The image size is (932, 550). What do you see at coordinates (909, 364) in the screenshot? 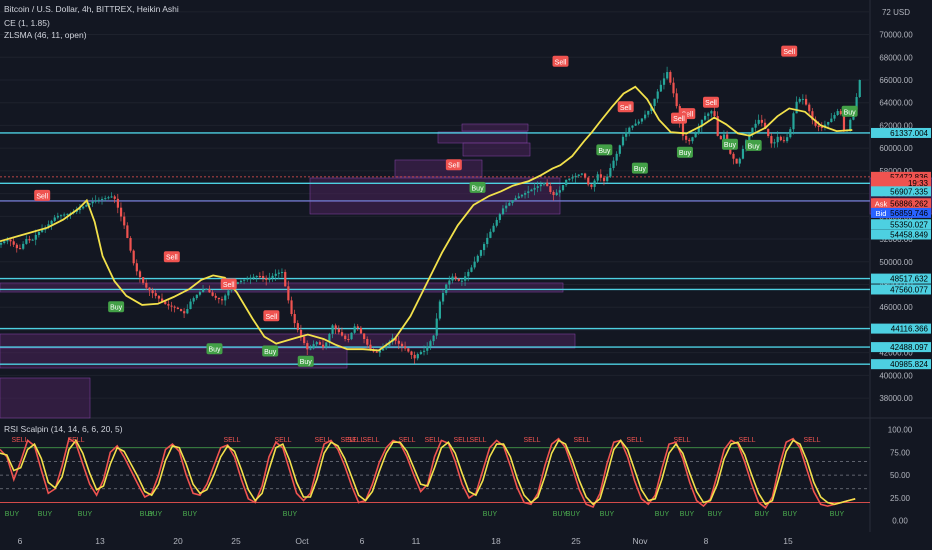
I see `price-axis-tag-text: 40985.824` at bounding box center [909, 364].